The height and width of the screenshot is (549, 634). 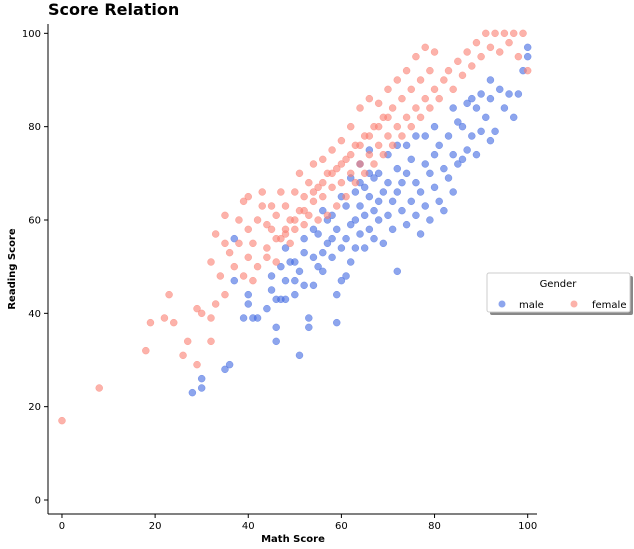 I want to click on x-tick-label: 60, so click(x=341, y=526).